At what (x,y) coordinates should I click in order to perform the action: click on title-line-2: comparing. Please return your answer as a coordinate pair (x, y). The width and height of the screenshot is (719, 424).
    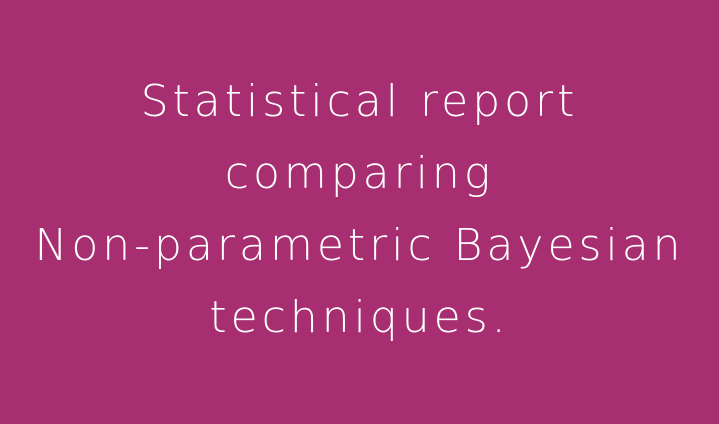
    Looking at the image, I should click on (359, 173).